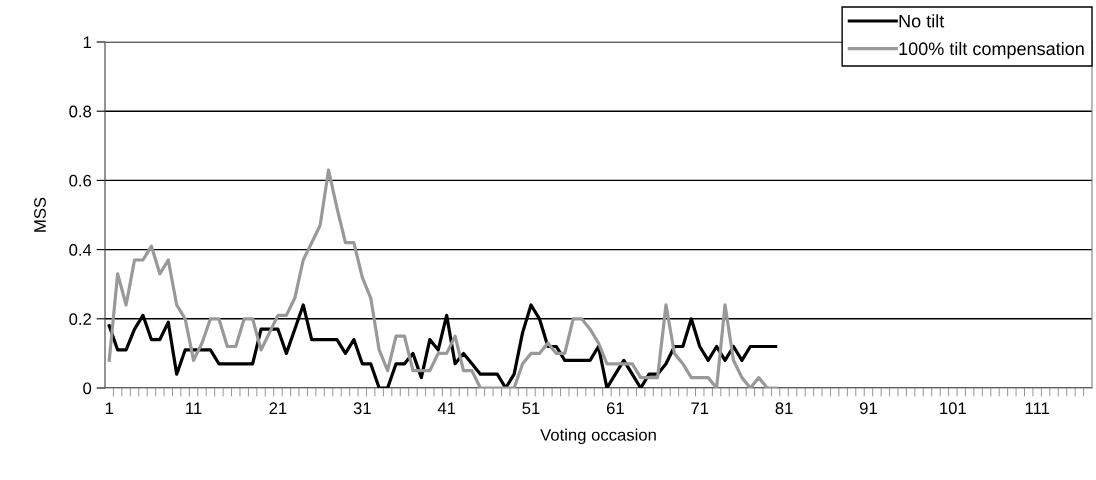 This screenshot has height=480, width=1096. I want to click on x-tick-label: 101, so click(953, 408).